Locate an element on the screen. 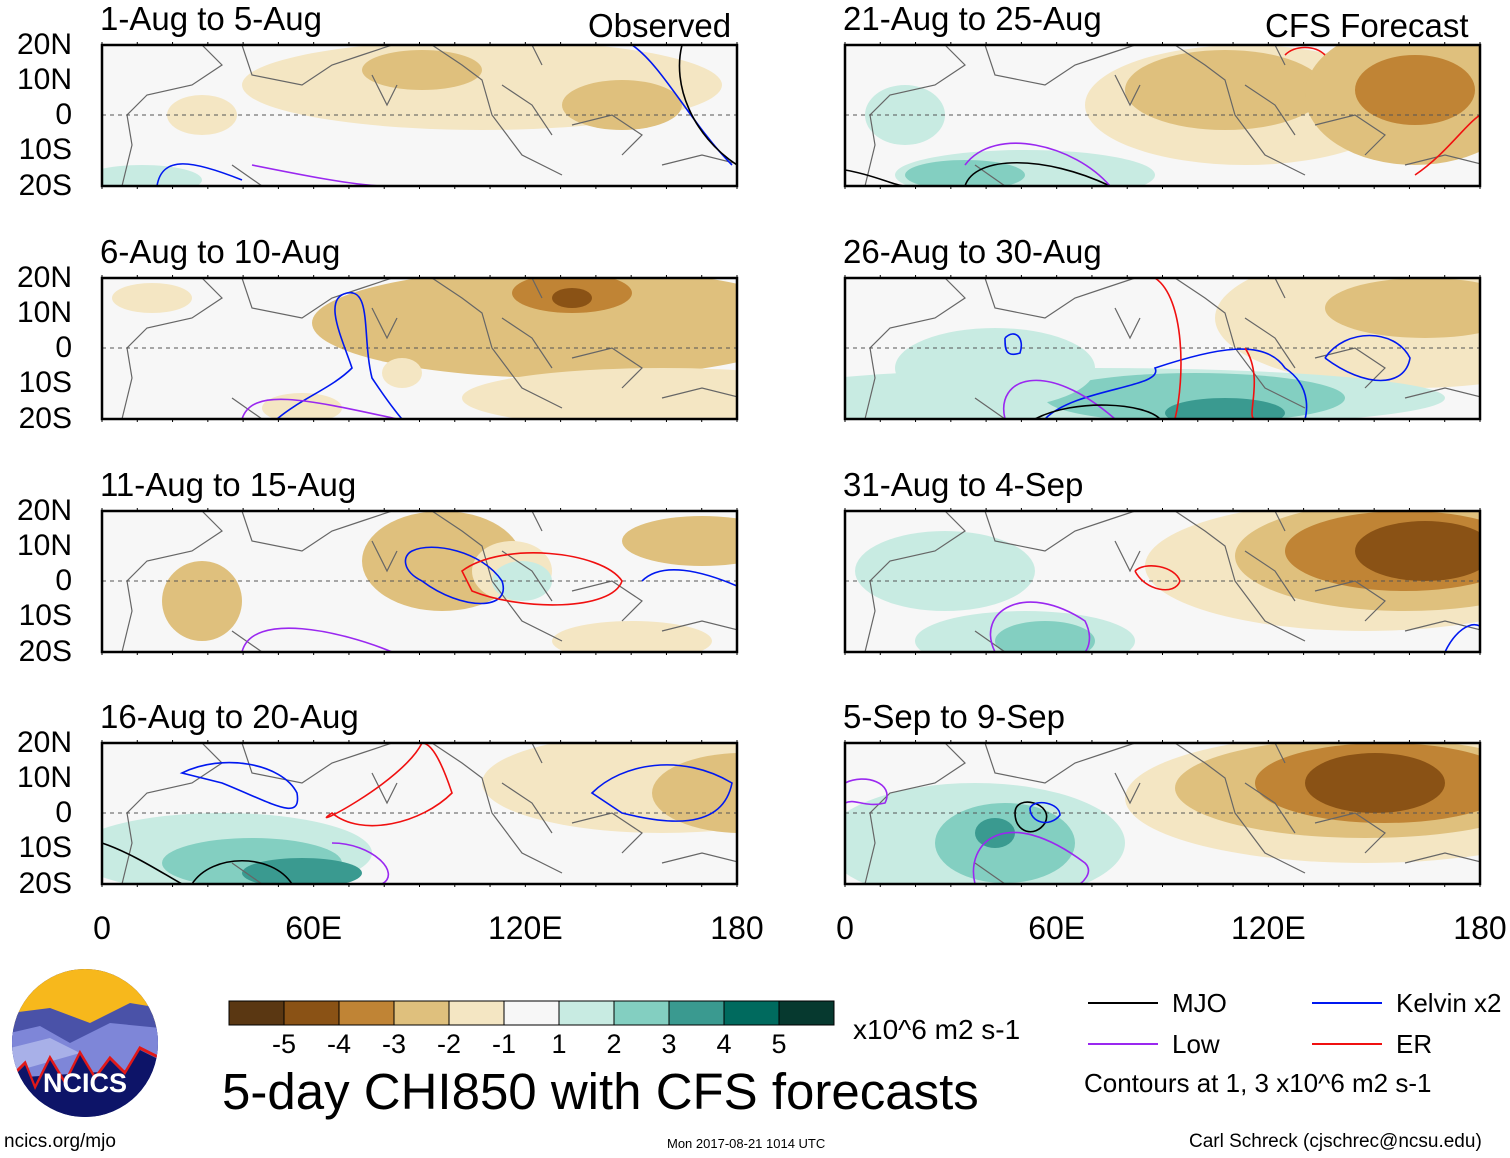  x-tick-label: 120E is located at coordinates (1268, 928).